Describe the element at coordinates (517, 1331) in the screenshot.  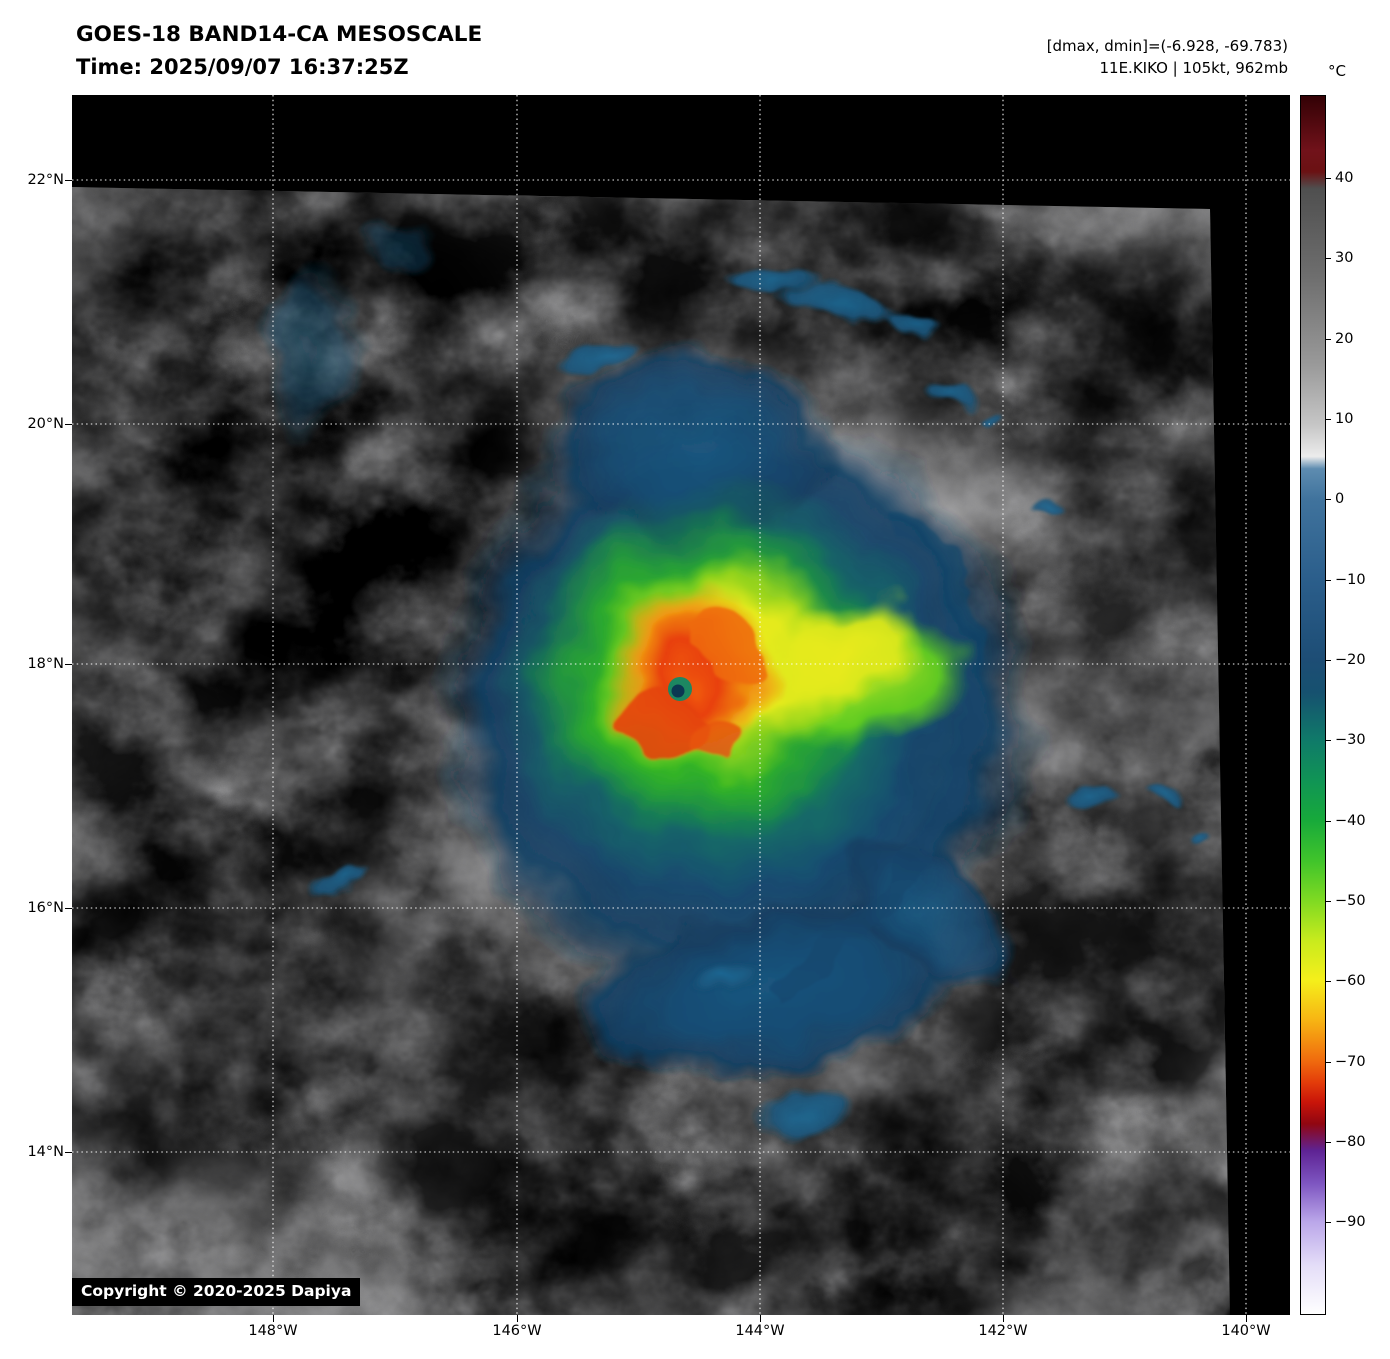
I see `lon-tick-label: 146°W` at that location.